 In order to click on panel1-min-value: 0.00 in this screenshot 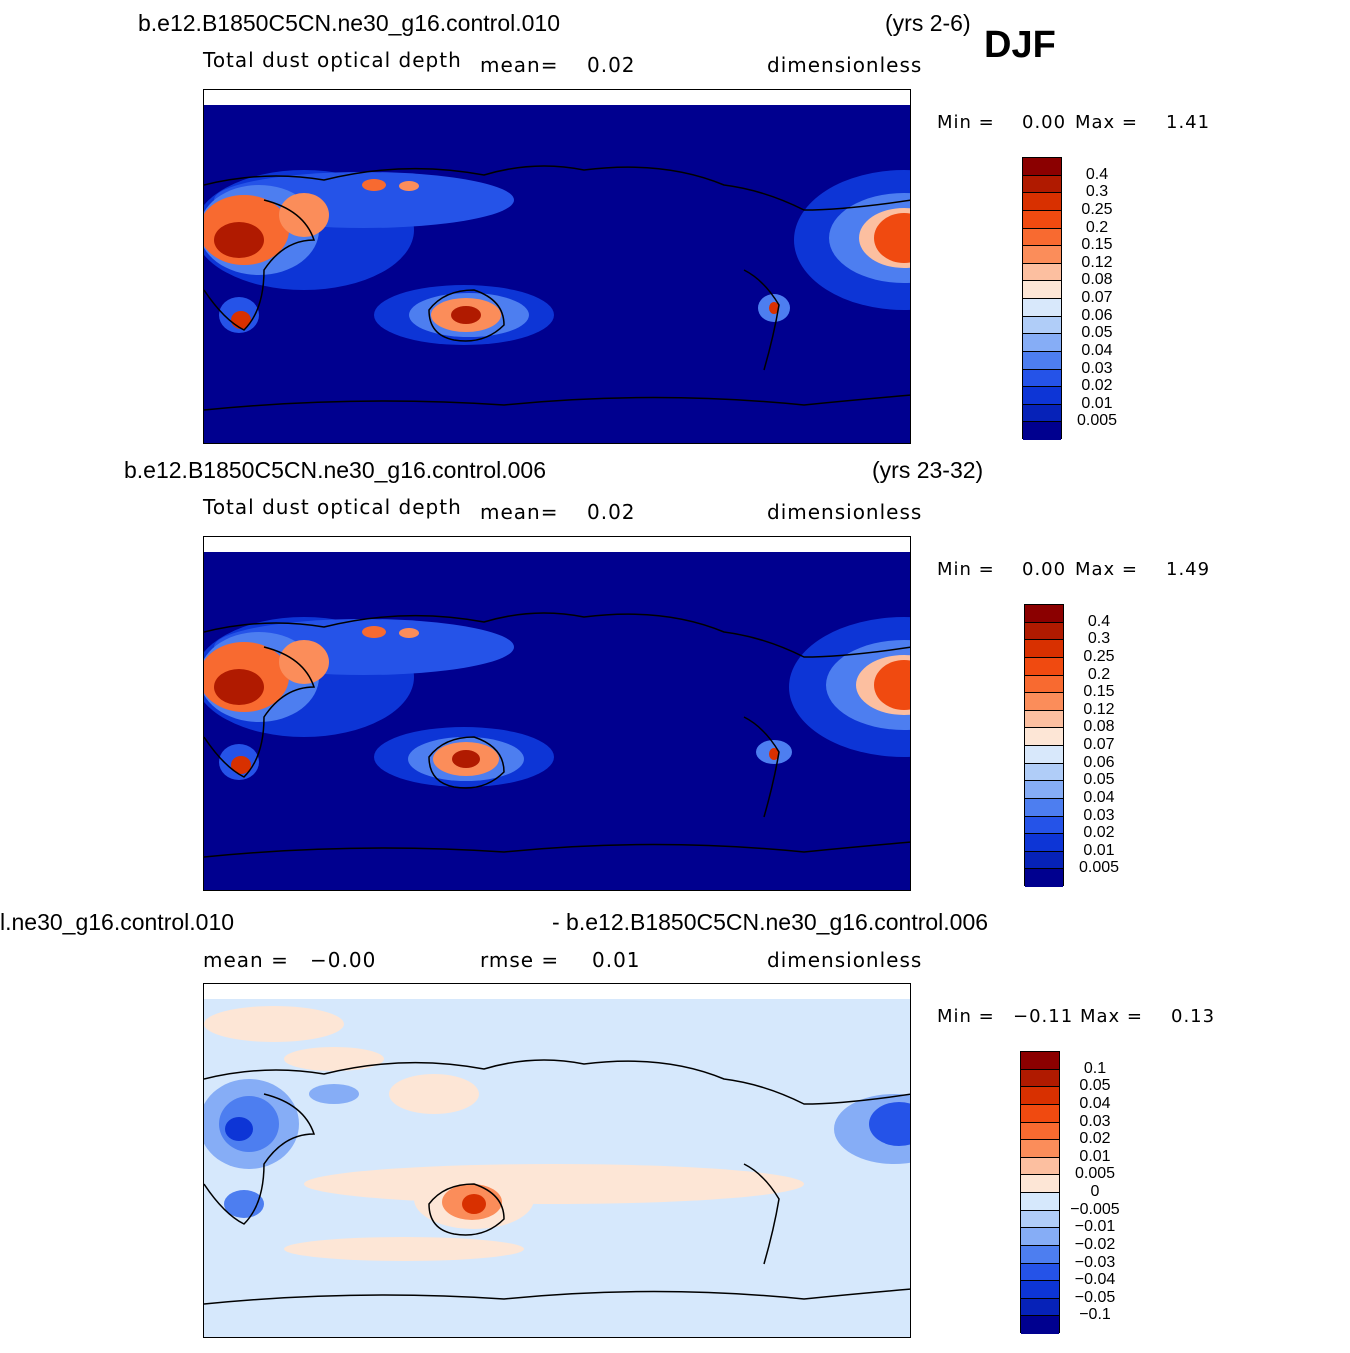, I will do `click(1044, 122)`.